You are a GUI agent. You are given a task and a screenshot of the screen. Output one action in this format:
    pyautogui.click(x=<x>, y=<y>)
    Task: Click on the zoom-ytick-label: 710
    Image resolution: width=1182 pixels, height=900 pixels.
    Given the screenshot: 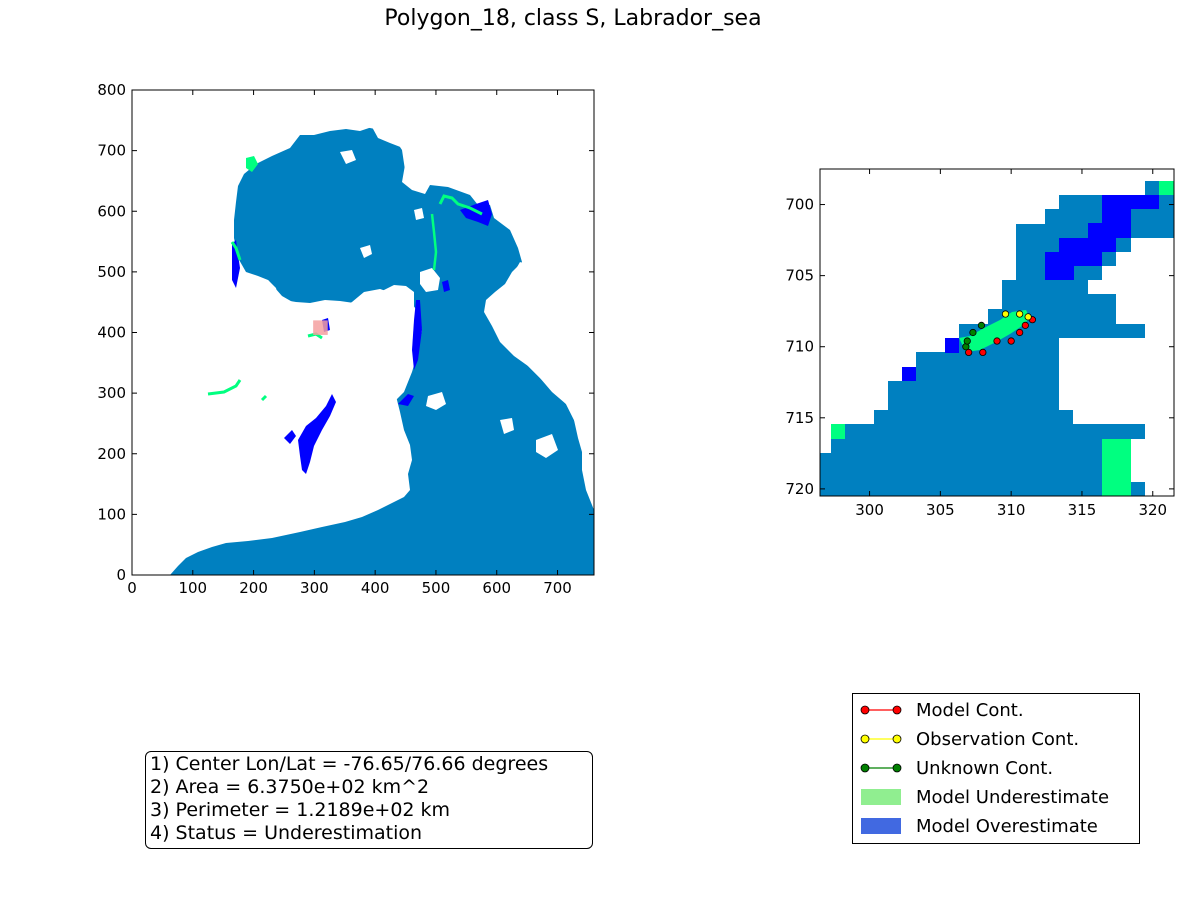 What is the action you would take?
    pyautogui.click(x=799, y=347)
    